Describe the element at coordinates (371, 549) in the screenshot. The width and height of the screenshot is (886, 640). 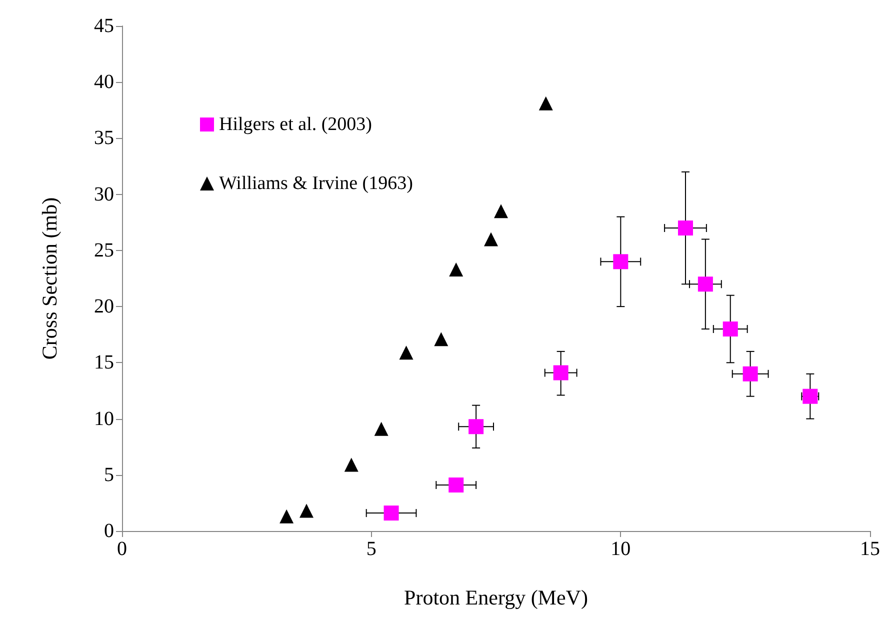
I see `x-tick-label: 5` at that location.